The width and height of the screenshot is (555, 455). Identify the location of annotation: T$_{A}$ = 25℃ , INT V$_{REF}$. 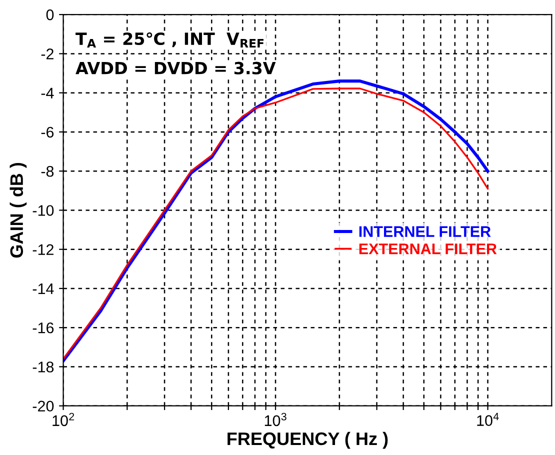
(170, 40).